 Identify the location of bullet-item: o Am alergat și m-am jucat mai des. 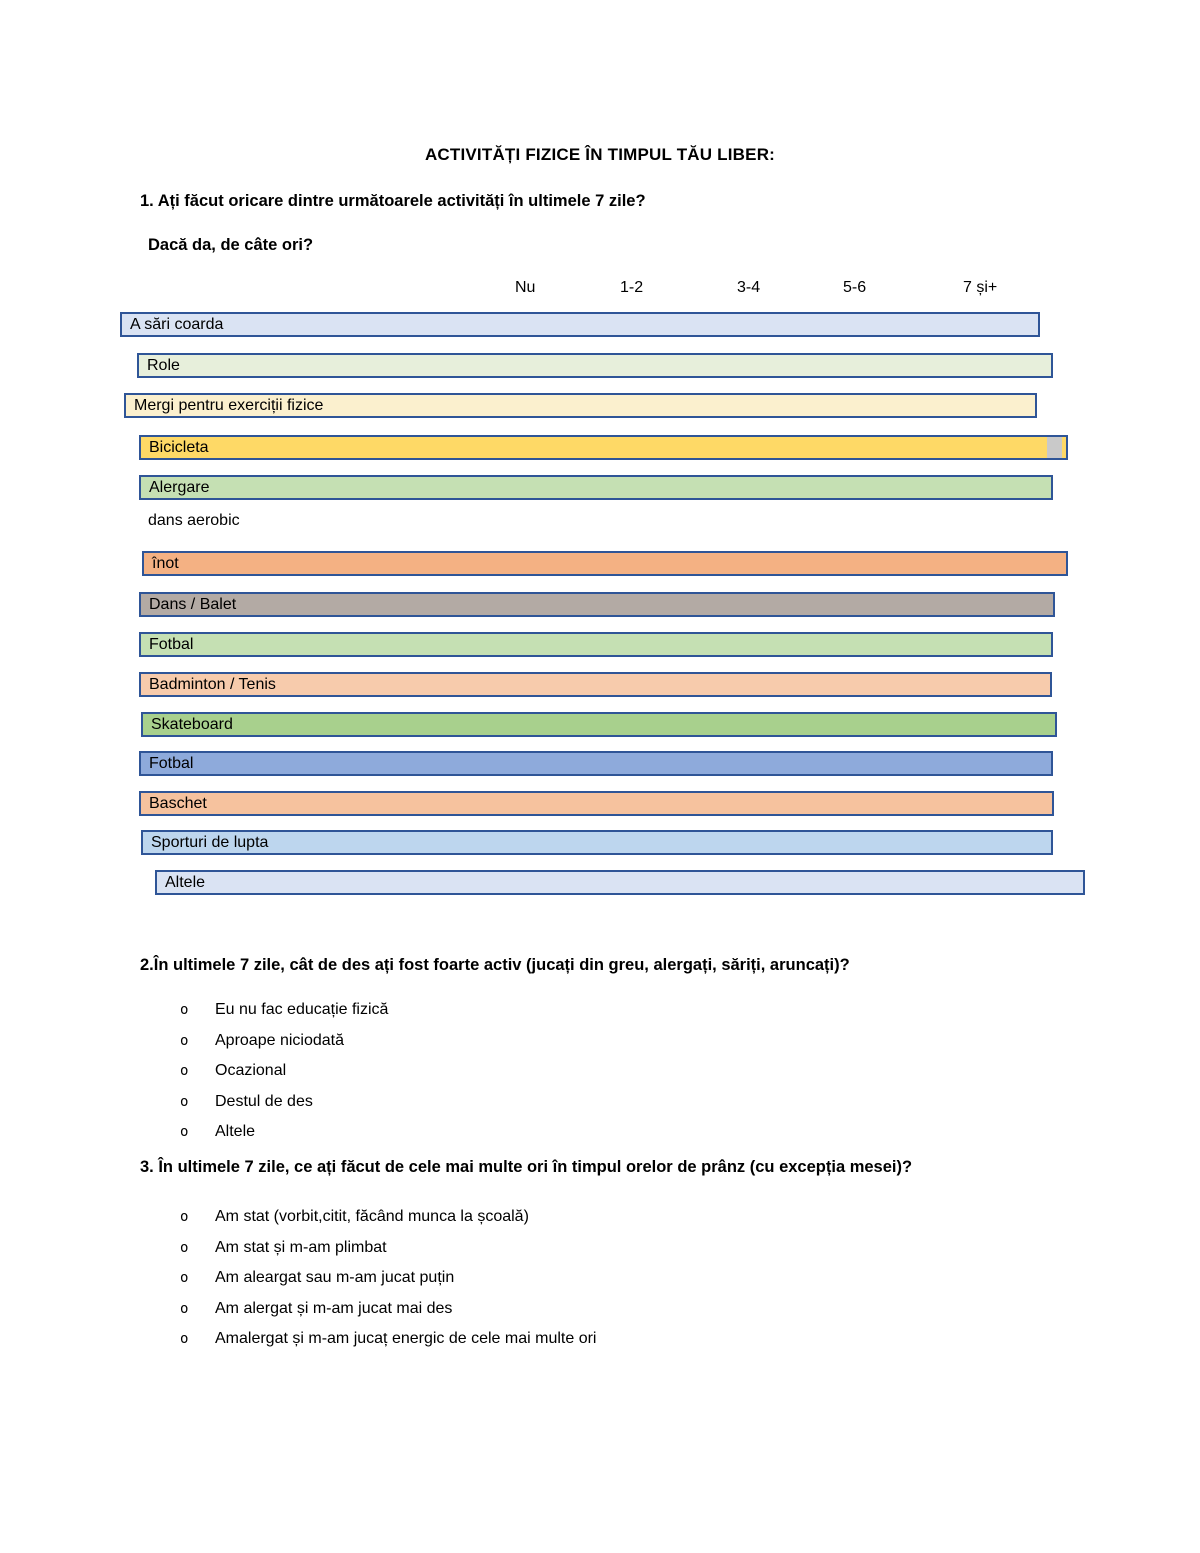
(630, 1309).